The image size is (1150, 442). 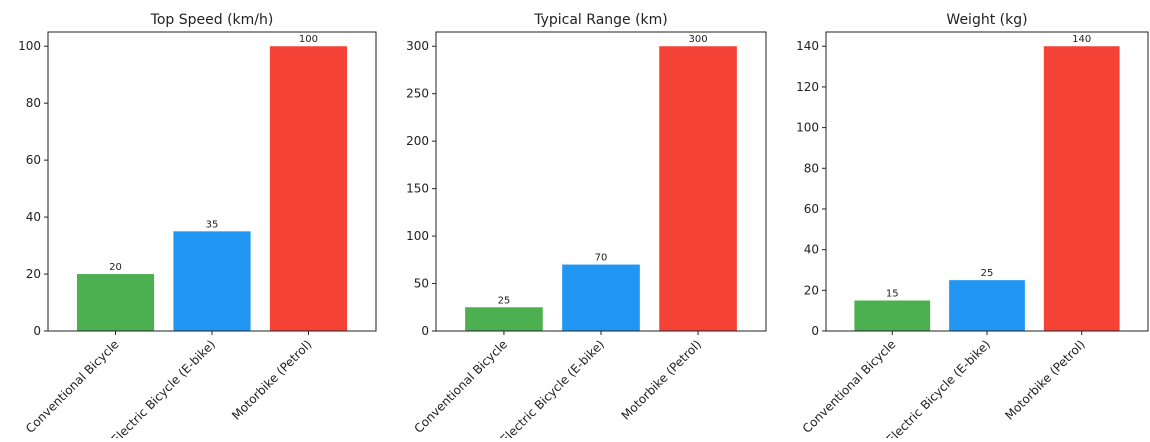 What do you see at coordinates (212, 224) in the screenshot?
I see `bar-value-label: 35` at bounding box center [212, 224].